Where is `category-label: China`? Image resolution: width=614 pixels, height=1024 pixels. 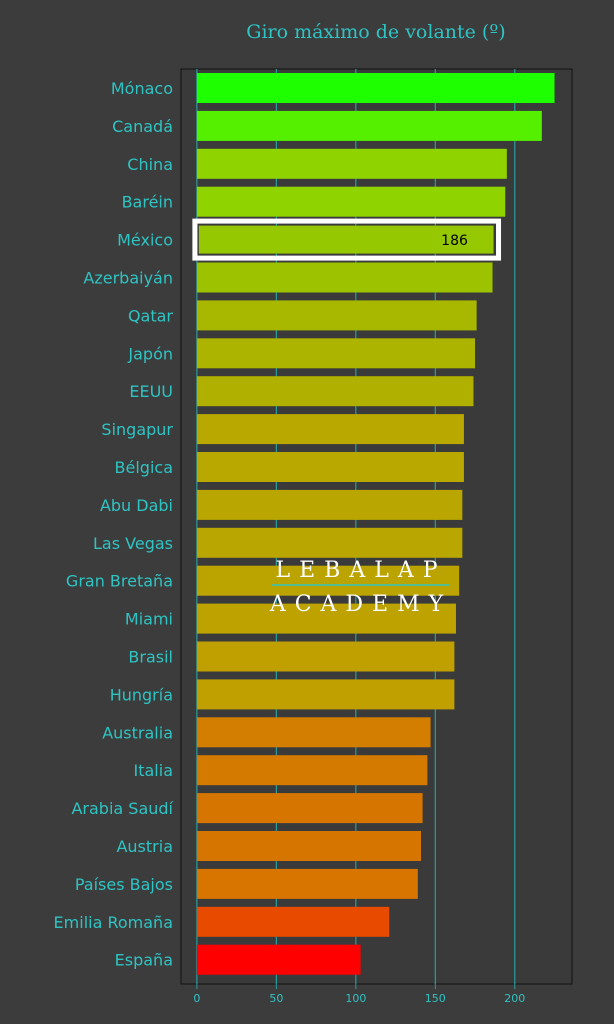
category-label: China is located at coordinates (150, 164).